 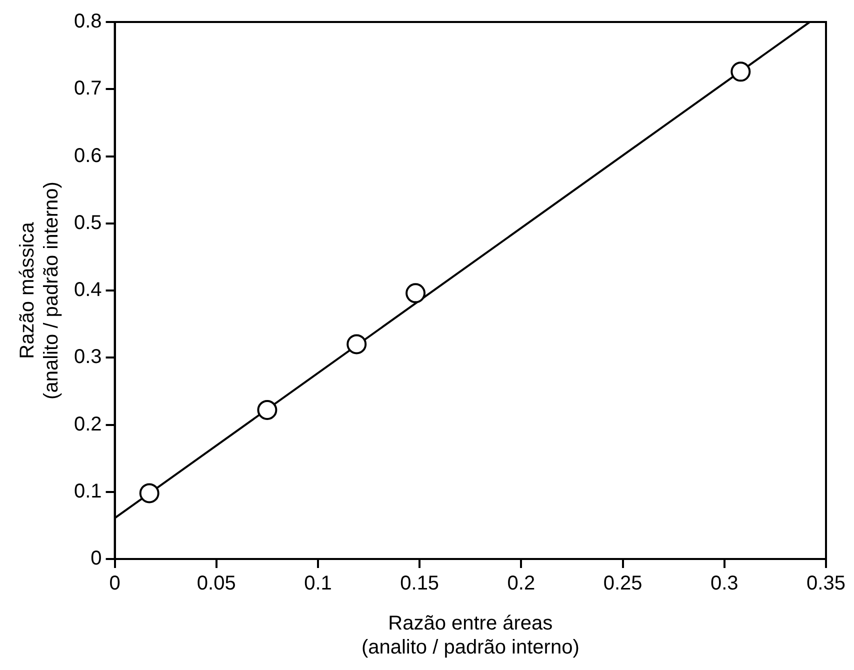 What do you see at coordinates (88, 491) in the screenshot?
I see `y-tick-label: 0.1` at bounding box center [88, 491].